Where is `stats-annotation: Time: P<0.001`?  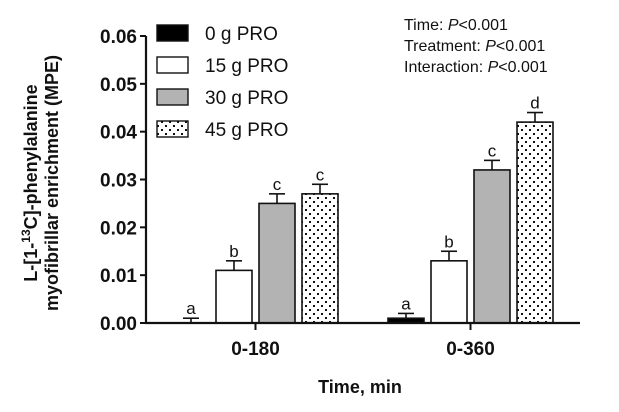 stats-annotation: Time: P<0.001 is located at coordinates (456, 25).